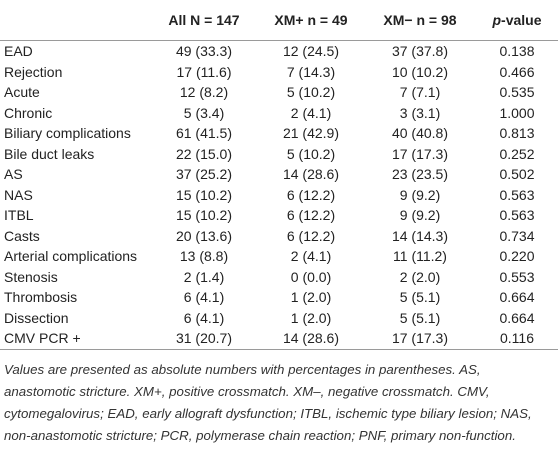  I want to click on cell: 22 (15.0), so click(204, 153).